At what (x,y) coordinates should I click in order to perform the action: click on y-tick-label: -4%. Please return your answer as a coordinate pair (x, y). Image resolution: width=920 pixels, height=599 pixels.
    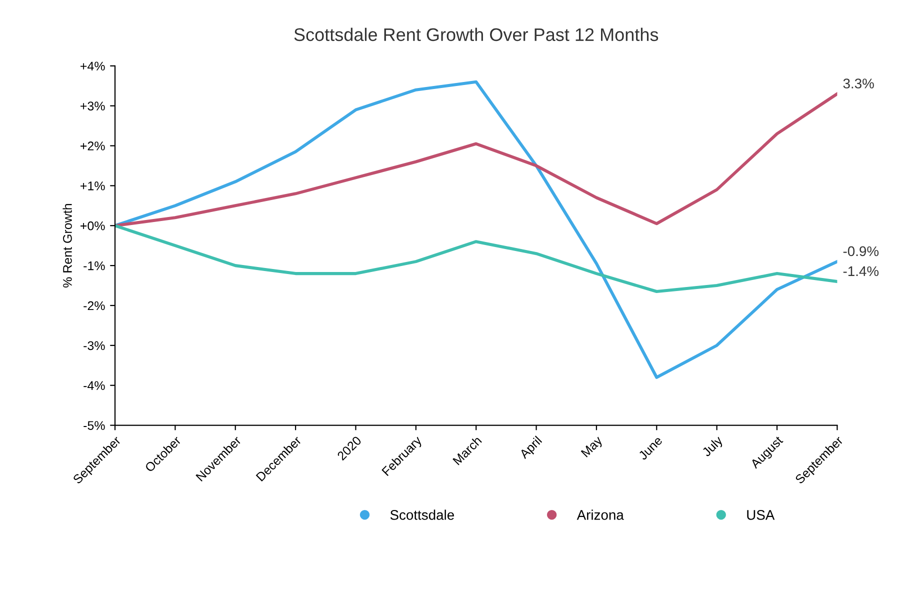
    Looking at the image, I should click on (94, 385).